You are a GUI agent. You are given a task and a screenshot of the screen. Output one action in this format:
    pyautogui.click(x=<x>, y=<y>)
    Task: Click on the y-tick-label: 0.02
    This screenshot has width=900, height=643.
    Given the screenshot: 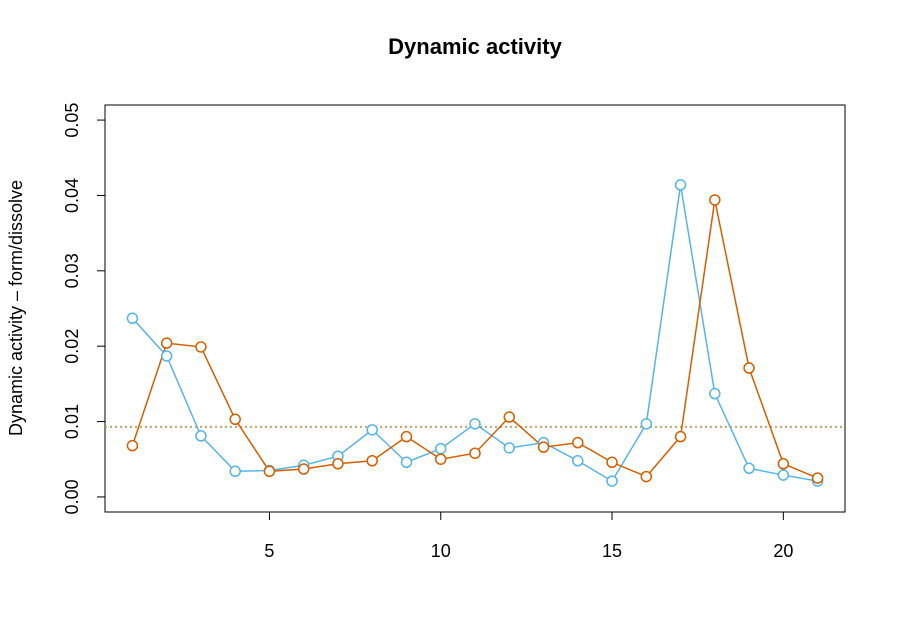 What is the action you would take?
    pyautogui.click(x=72, y=346)
    